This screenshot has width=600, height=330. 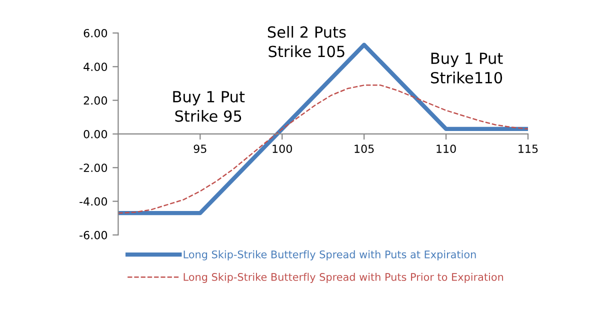 I want to click on y-tick-label: 6.00, so click(x=96, y=33).